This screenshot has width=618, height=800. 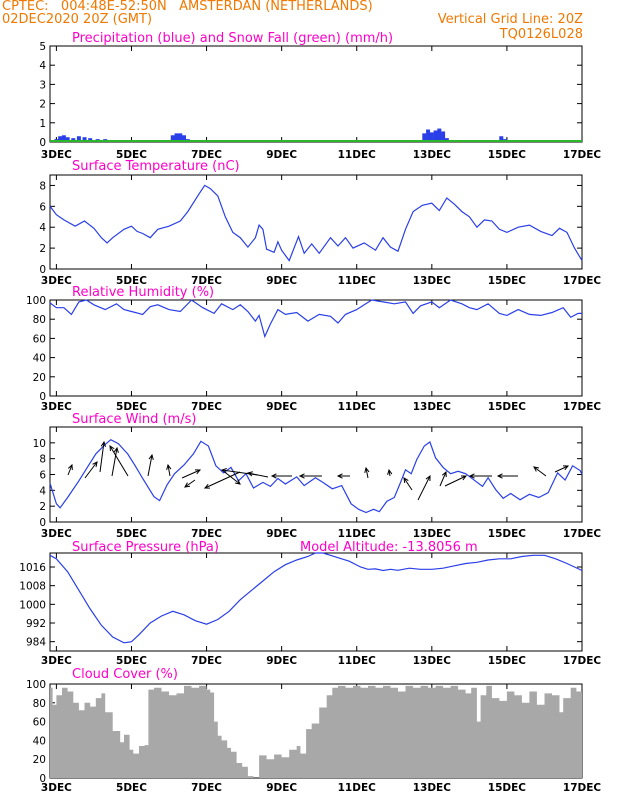 I want to click on y-tick-label: 992, so click(x=36, y=624).